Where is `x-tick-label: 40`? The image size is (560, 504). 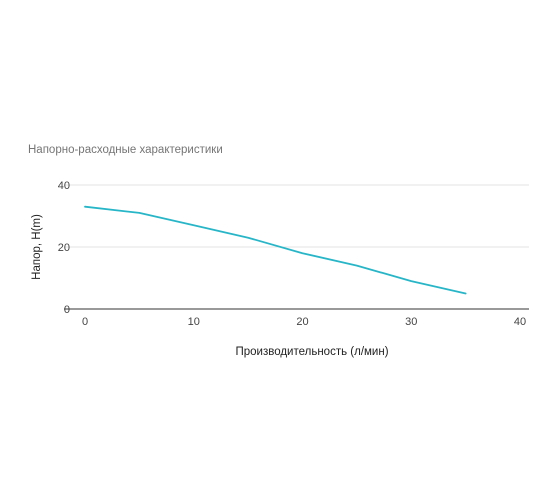
x-tick-label: 40 is located at coordinates (520, 322).